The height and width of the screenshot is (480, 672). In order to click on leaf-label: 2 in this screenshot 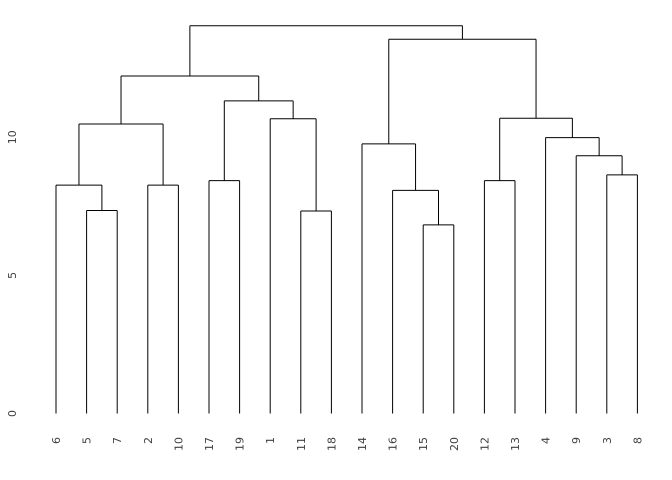, I will do `click(148, 440)`.